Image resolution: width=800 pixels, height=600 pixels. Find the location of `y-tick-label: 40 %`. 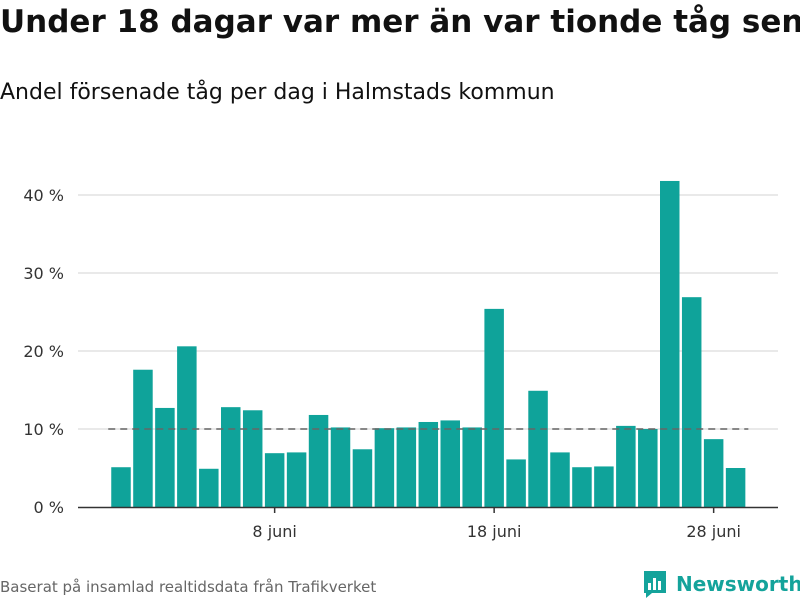

y-tick-label: 40 % is located at coordinates (43, 195).